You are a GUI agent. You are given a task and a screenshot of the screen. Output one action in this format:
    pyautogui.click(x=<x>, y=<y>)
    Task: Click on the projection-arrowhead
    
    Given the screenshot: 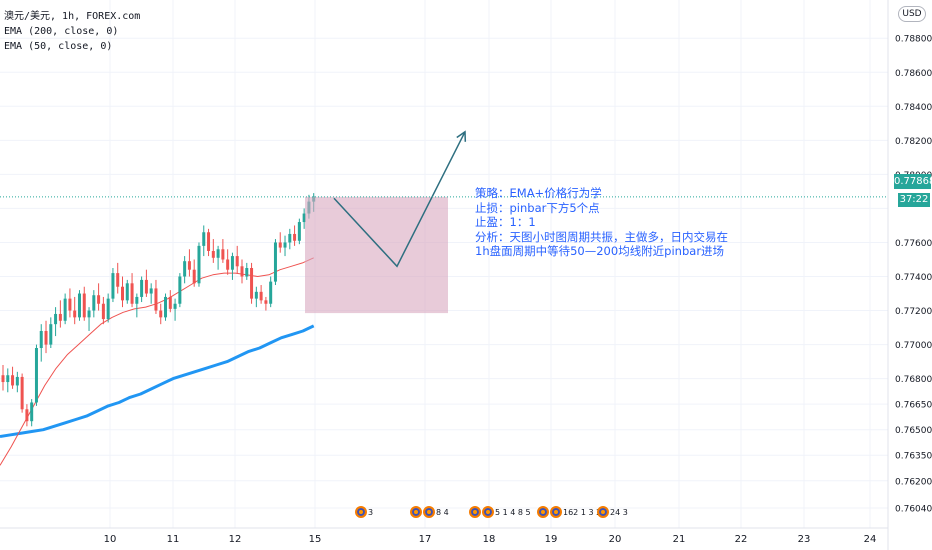 What is the action you would take?
    pyautogui.click(x=461, y=136)
    